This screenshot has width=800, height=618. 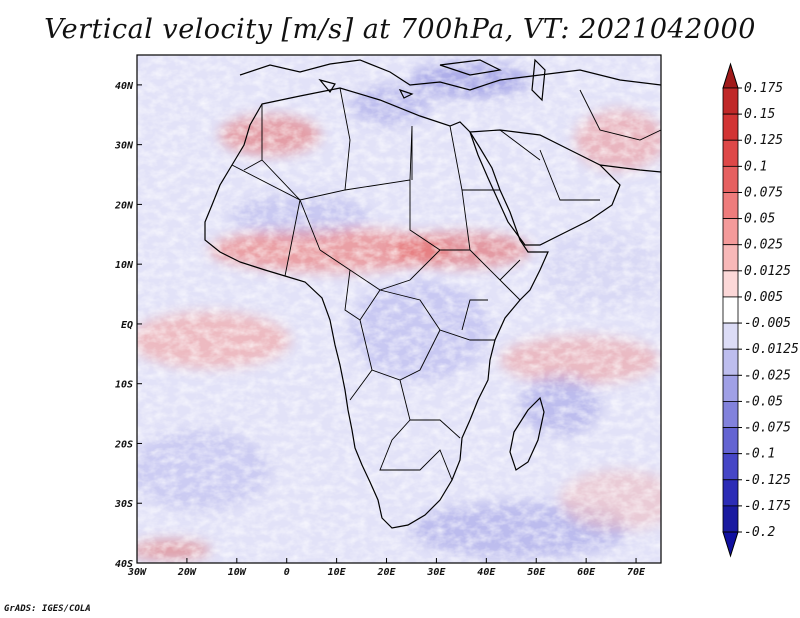 I want to click on x-tick-label: 40E, so click(x=486, y=572).